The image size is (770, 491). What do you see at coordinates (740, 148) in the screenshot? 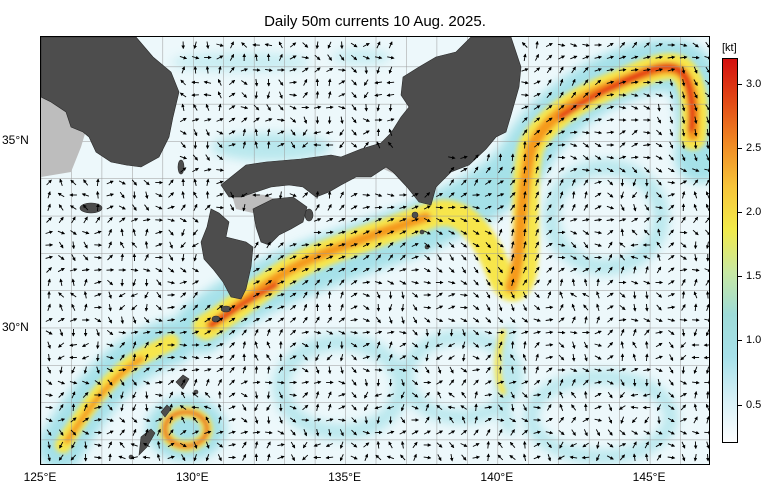
I see `colorbar-tick` at bounding box center [740, 148].